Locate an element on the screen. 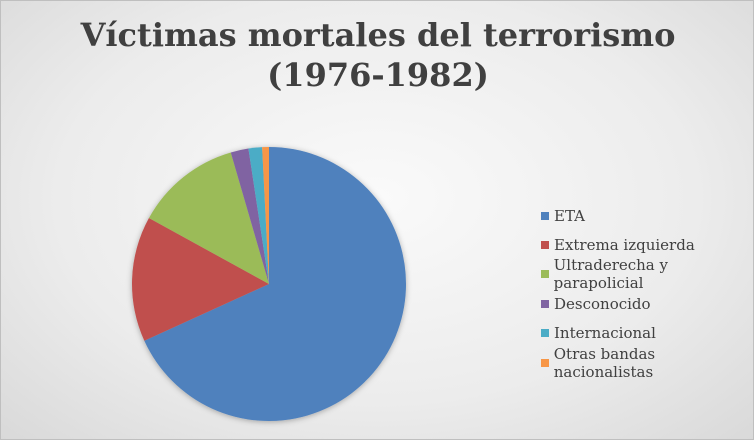 This screenshot has height=441, width=754. legend-item: Desconocido is located at coordinates (647, 303).